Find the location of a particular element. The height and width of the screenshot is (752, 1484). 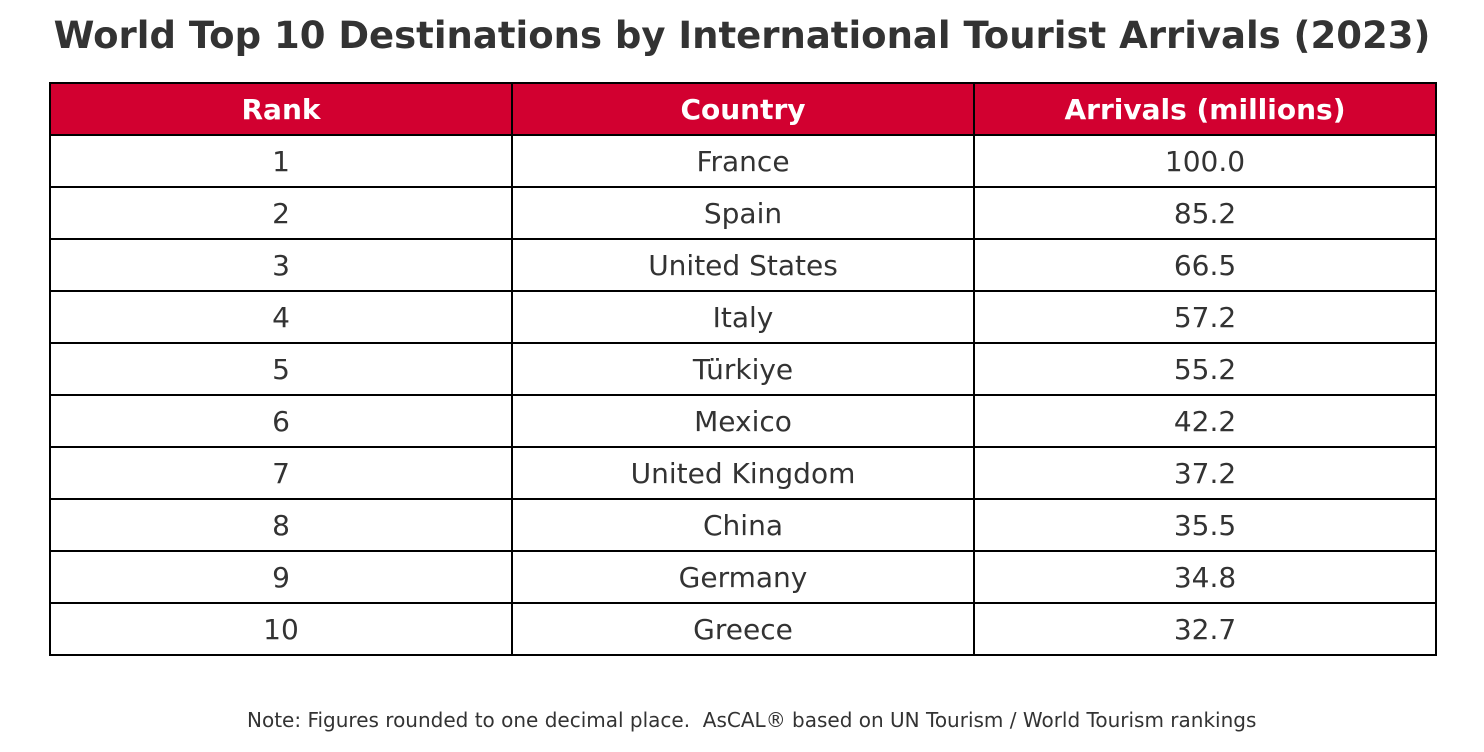

table-row: 2 Spain 85.2 is located at coordinates (743, 213).